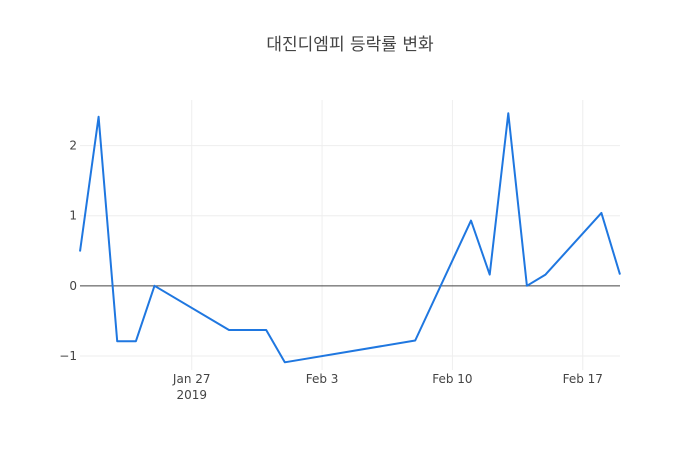 The image size is (700, 450). Describe the element at coordinates (350, 45) in the screenshot. I see `chart-title: 대진디엠피 등락률 변화` at that location.